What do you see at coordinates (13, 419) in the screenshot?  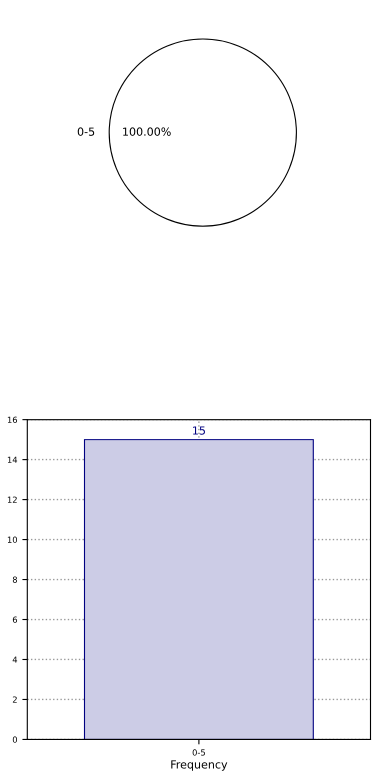 I see `y-tick-label: 16` at bounding box center [13, 419].